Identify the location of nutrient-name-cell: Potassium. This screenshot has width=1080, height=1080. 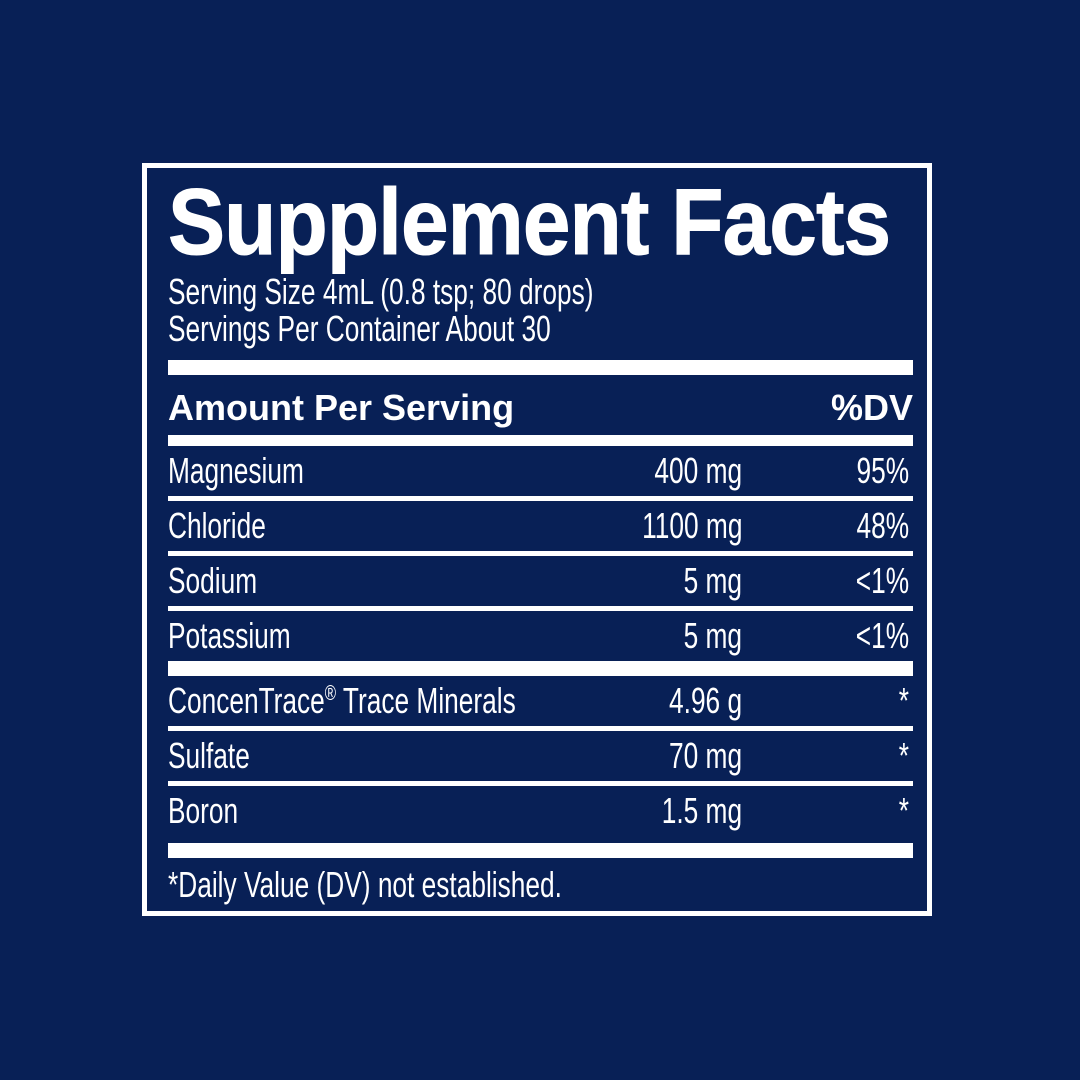
(252, 636).